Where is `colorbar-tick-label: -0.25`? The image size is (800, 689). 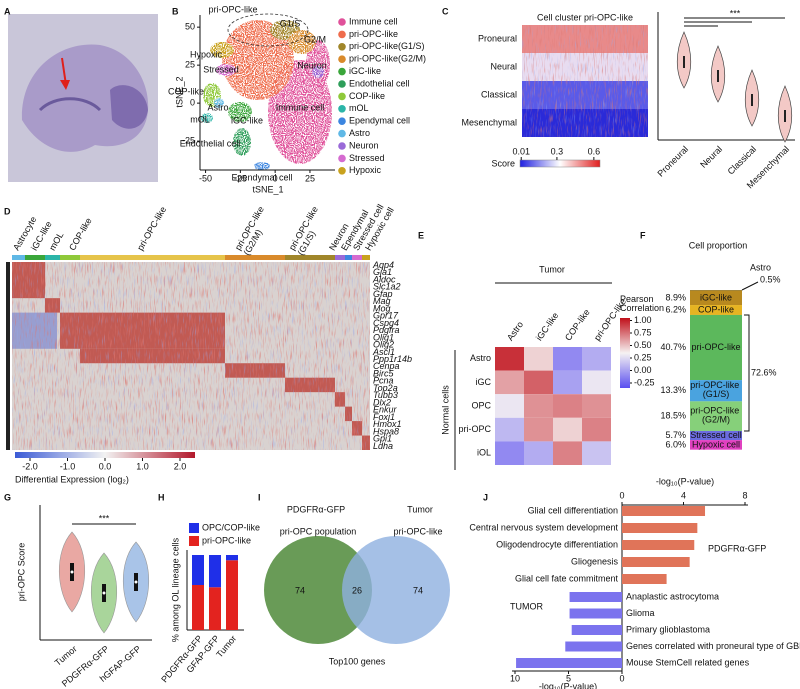 colorbar-tick-label: -0.25 is located at coordinates (644, 382).